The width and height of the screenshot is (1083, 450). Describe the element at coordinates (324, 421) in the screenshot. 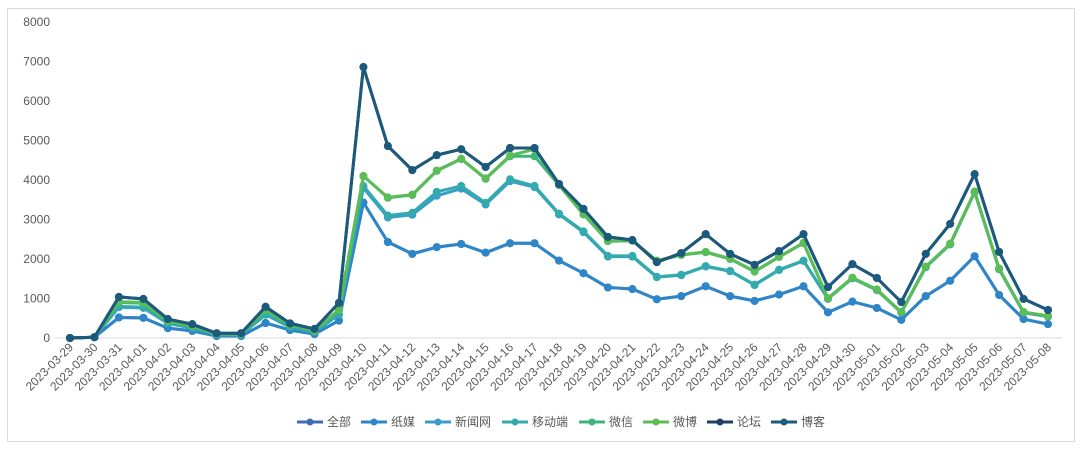

I see `legend-item: 全部` at that location.